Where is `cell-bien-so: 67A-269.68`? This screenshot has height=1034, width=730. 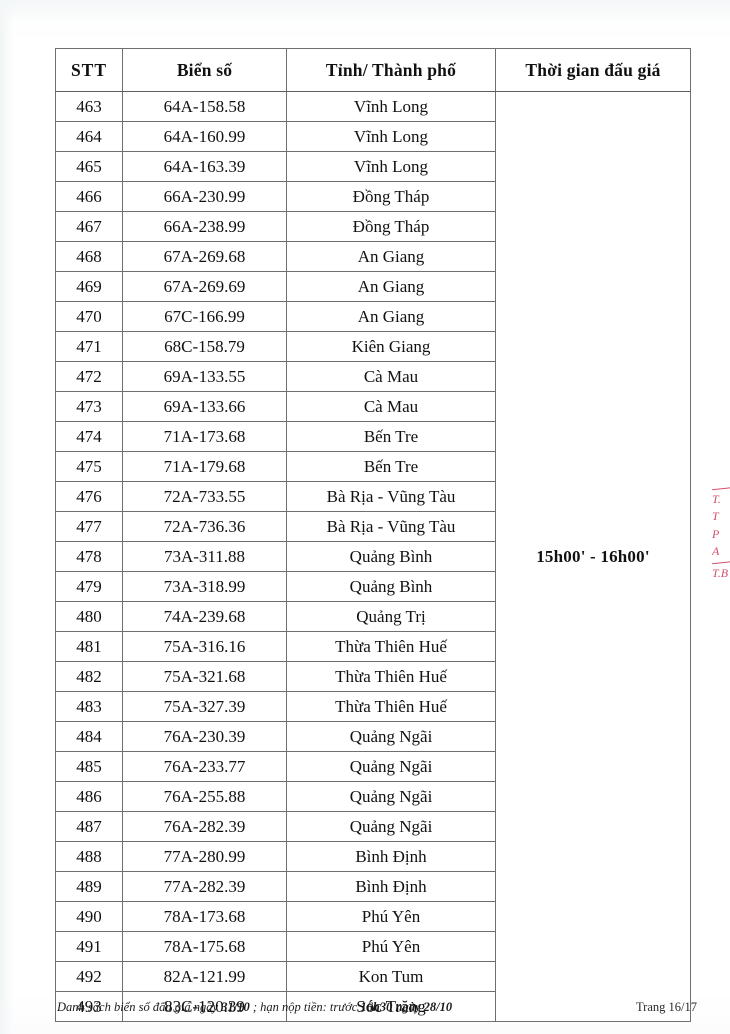
cell-bien-so: 67A-269.68 is located at coordinates (204, 256).